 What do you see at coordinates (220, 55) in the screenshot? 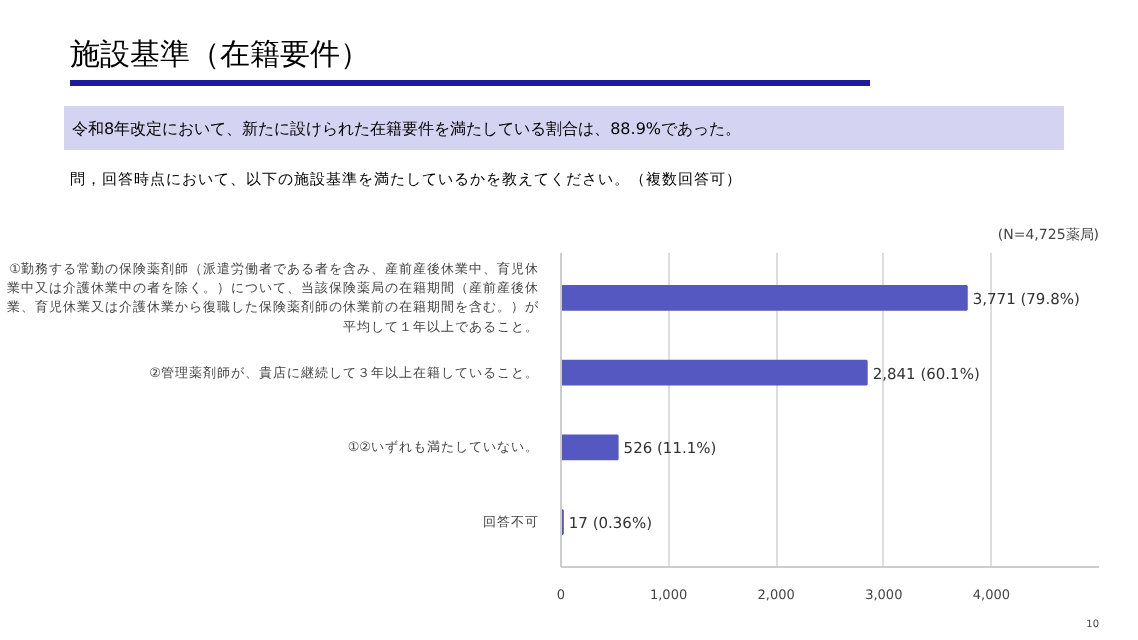
I see `text: 施設基準（在籍要件）` at bounding box center [220, 55].